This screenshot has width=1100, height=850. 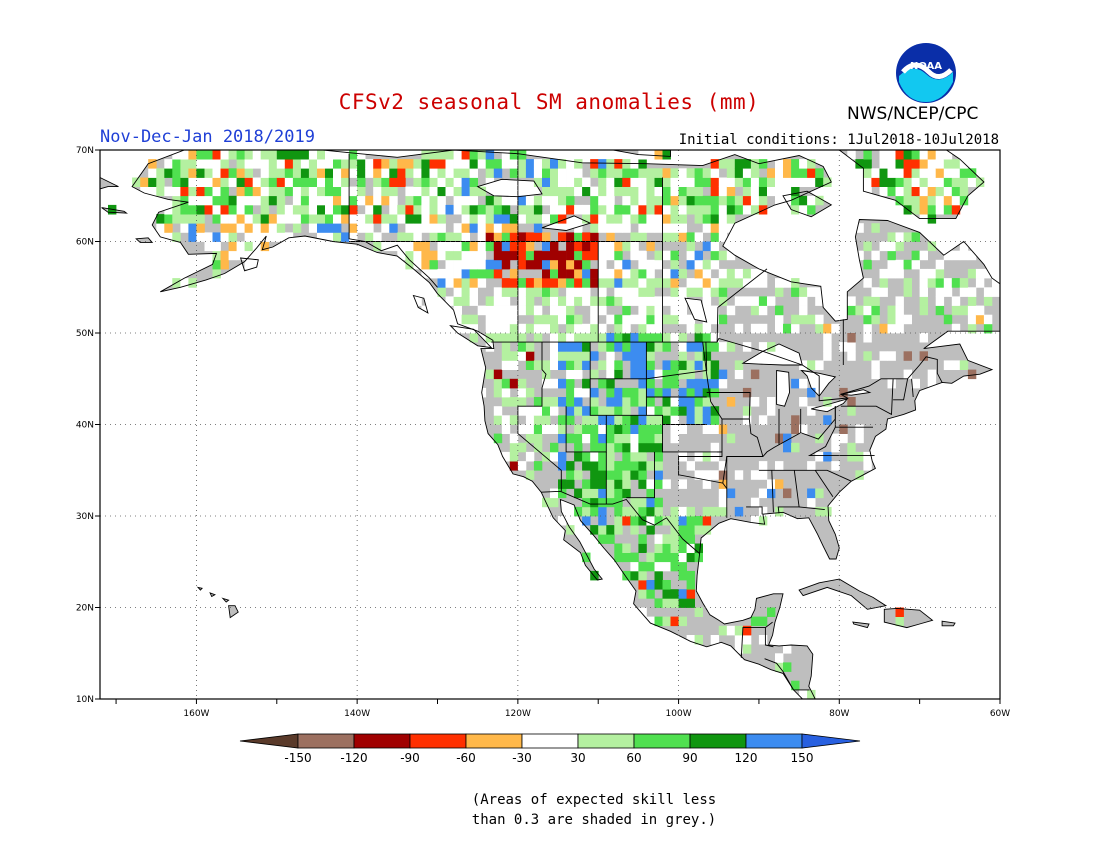 I want to click on border-line, so click(x=772, y=491).